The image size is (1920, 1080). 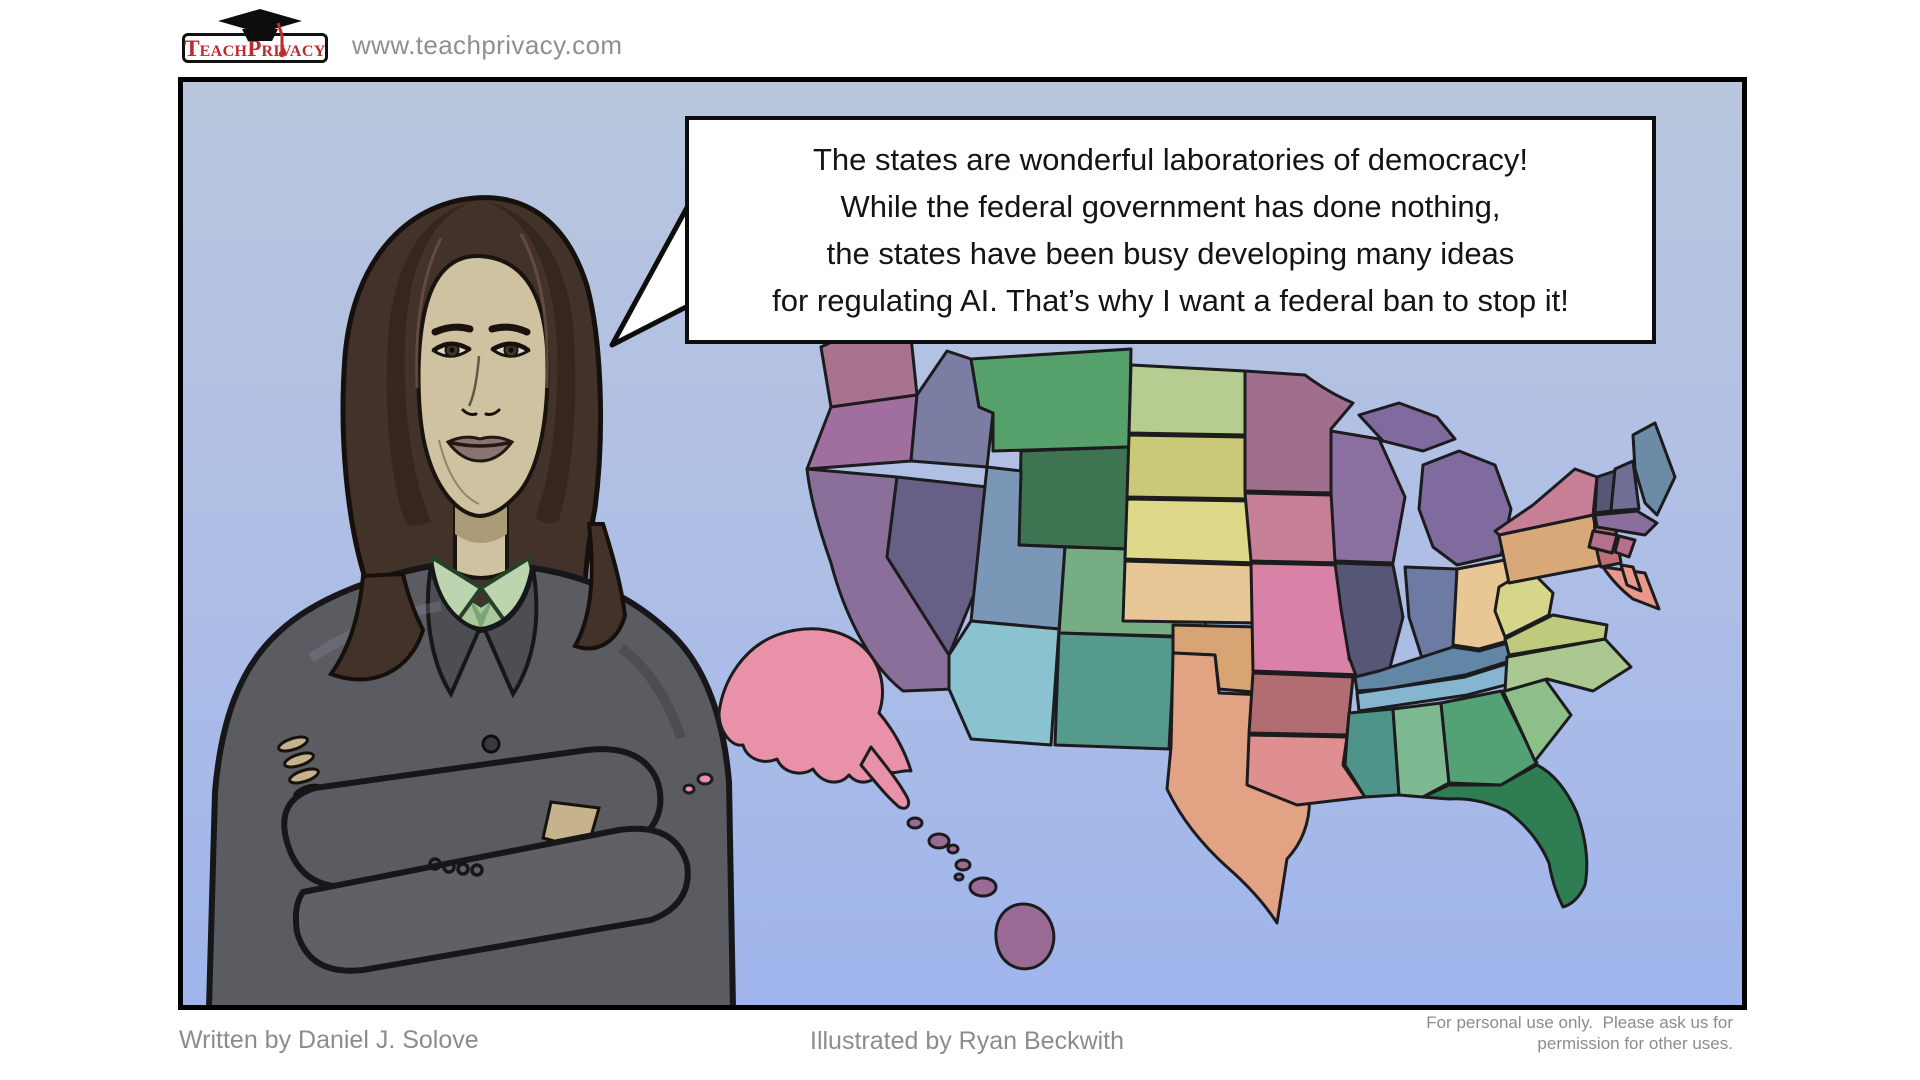 I want to click on illustrated-by-credit: Illustrated by Ryan Beckwith, so click(x=967, y=1041).